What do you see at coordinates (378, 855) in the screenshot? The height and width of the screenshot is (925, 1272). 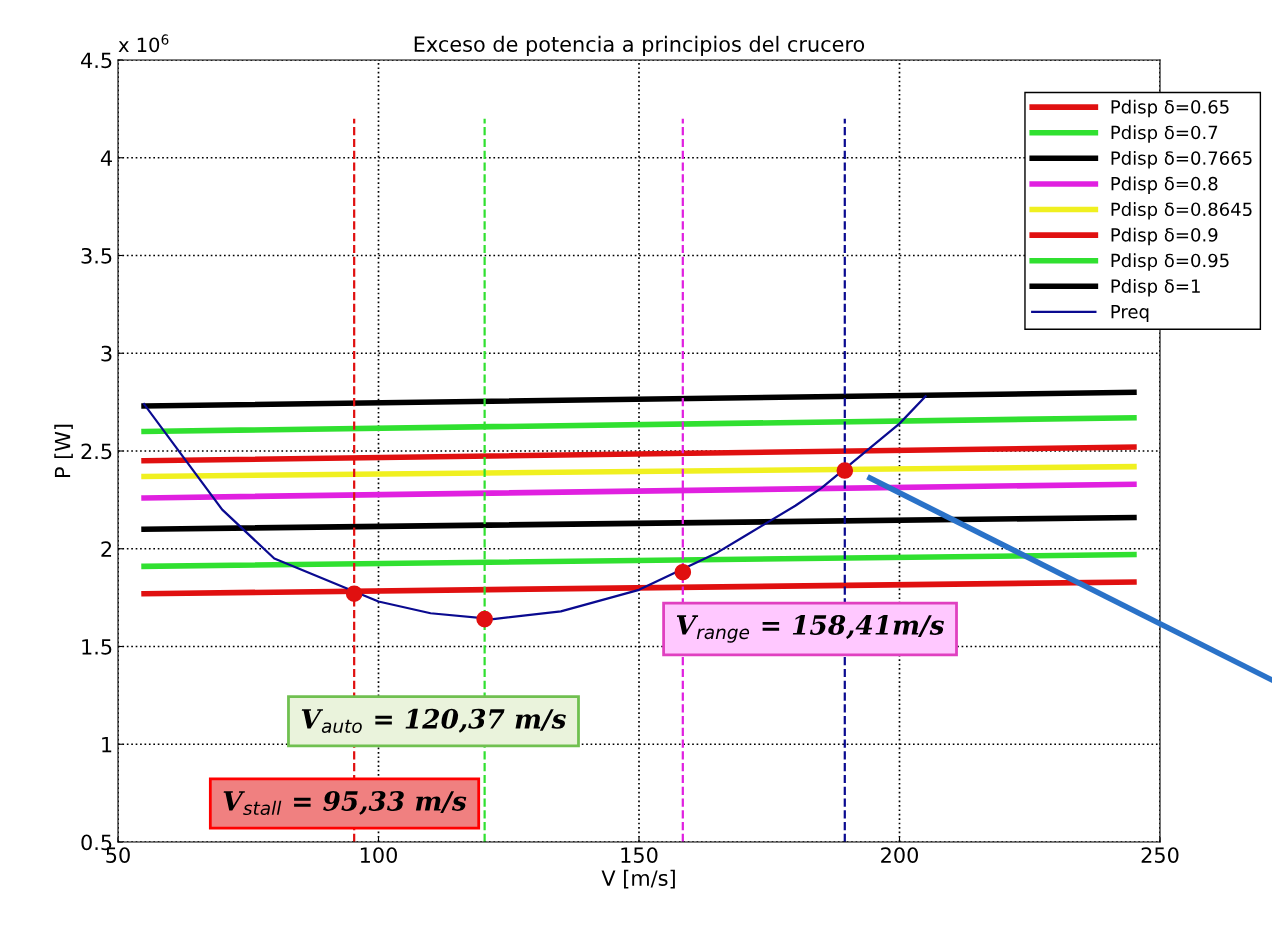 I see `x-tick-label: 100` at bounding box center [378, 855].